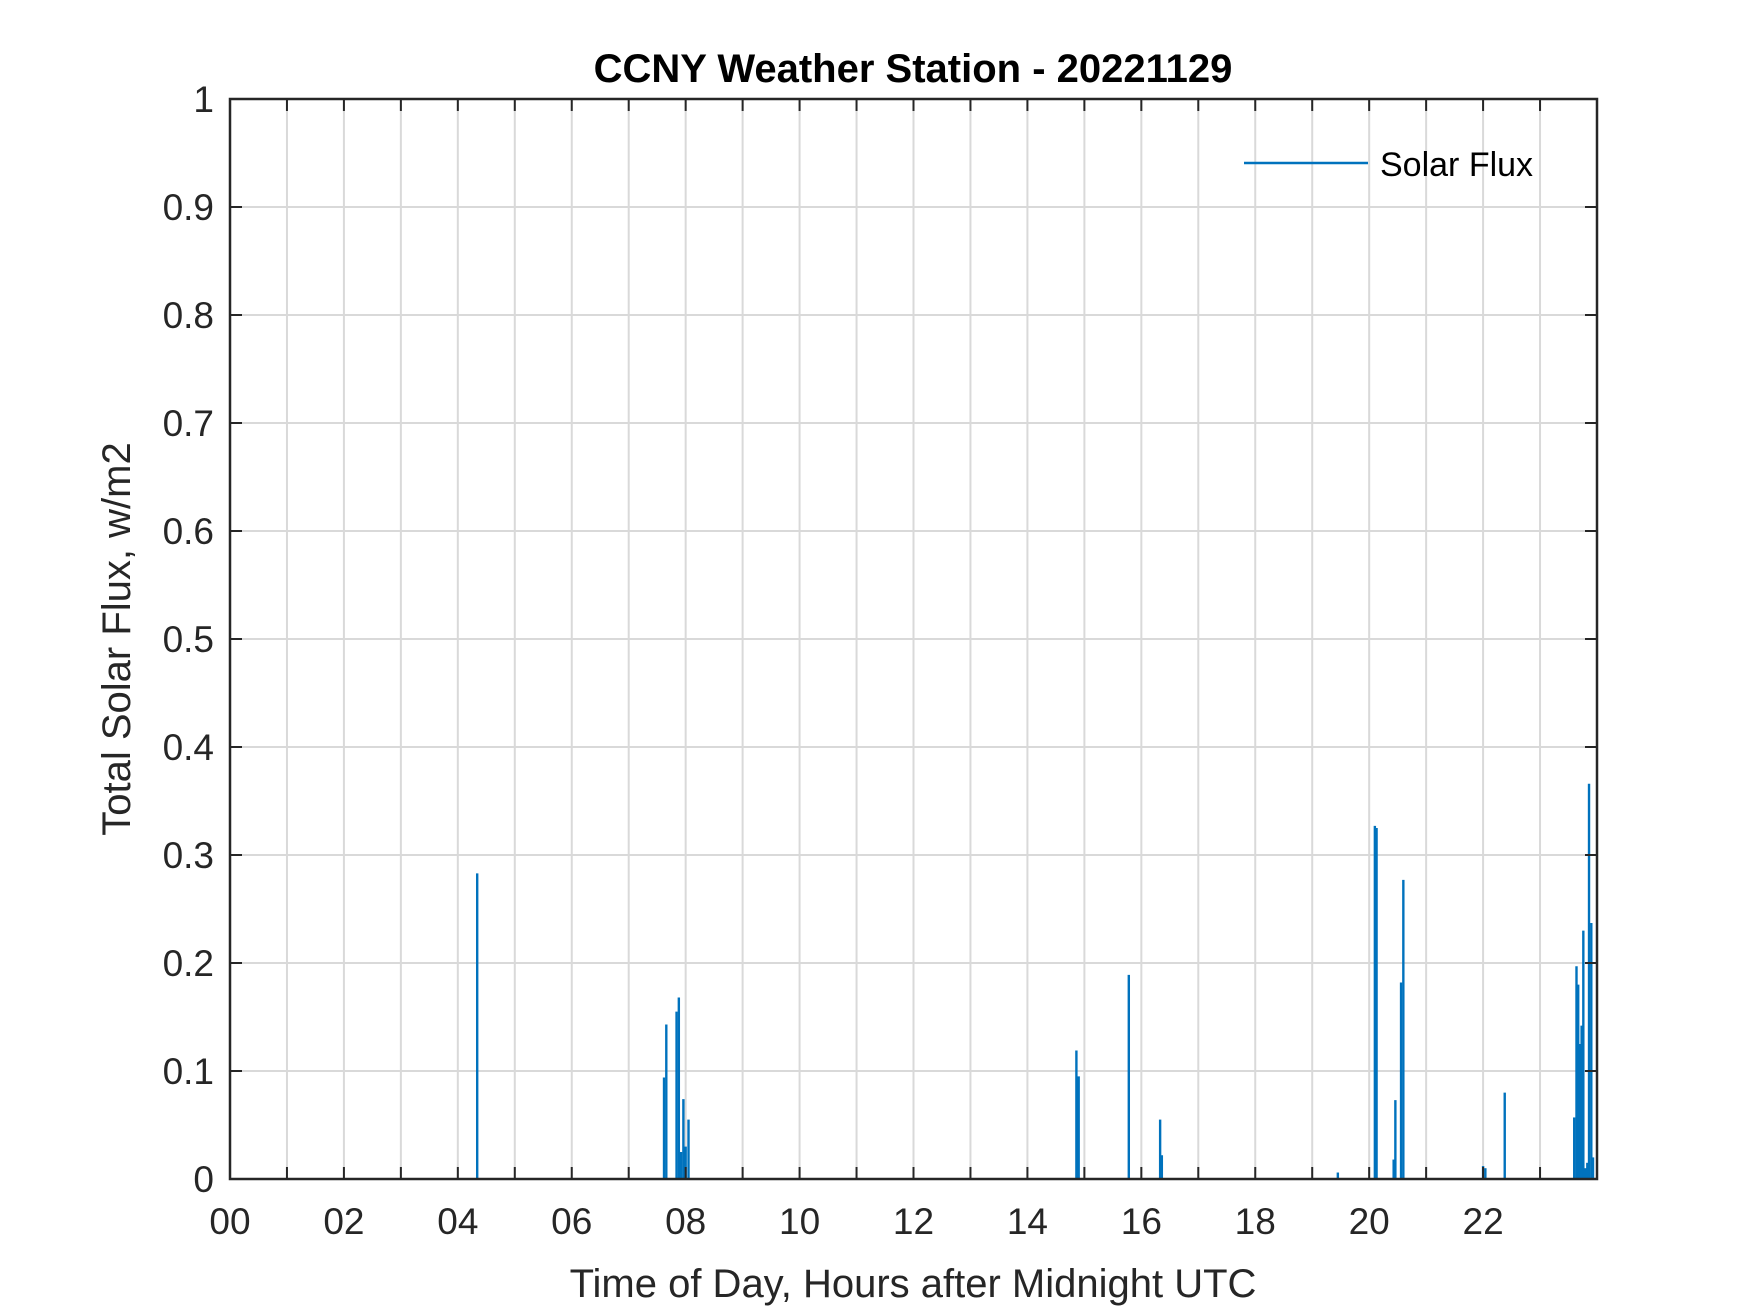  What do you see at coordinates (799, 1221) in the screenshot?
I see `x-tick-label: 10` at bounding box center [799, 1221].